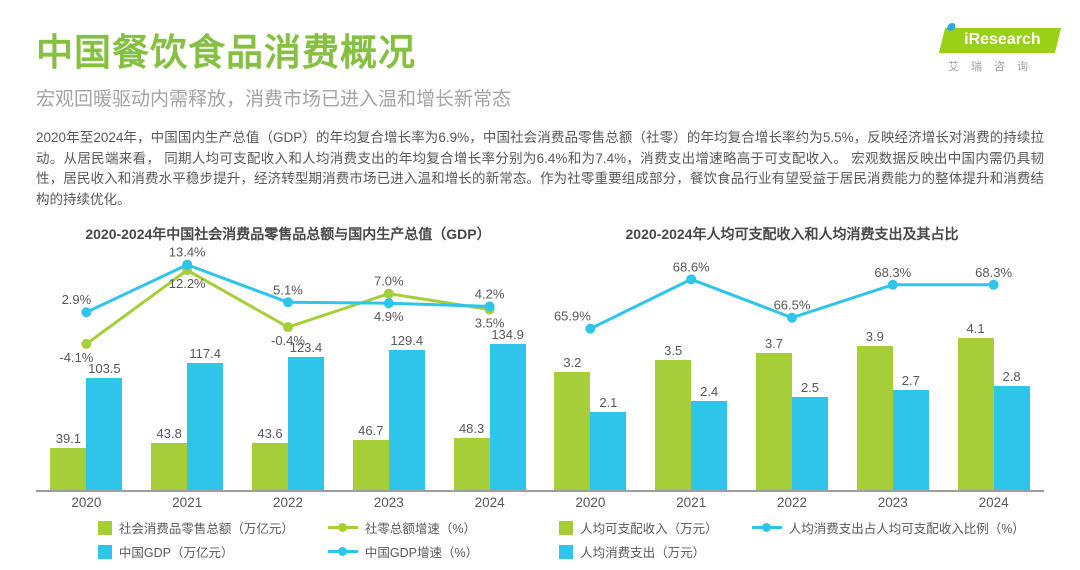 The width and height of the screenshot is (1080, 570). Describe the element at coordinates (792, 305) in the screenshot. I see `line-value-label: 66.5%` at that location.